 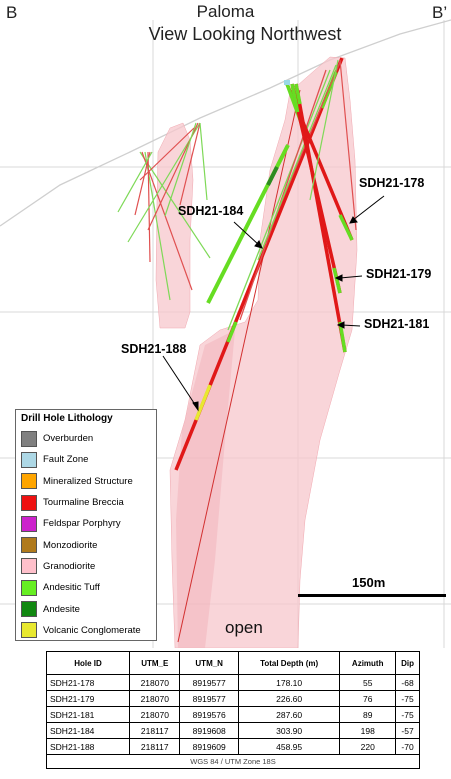 I want to click on table-header-cell: UTM_E, so click(x=155, y=663).